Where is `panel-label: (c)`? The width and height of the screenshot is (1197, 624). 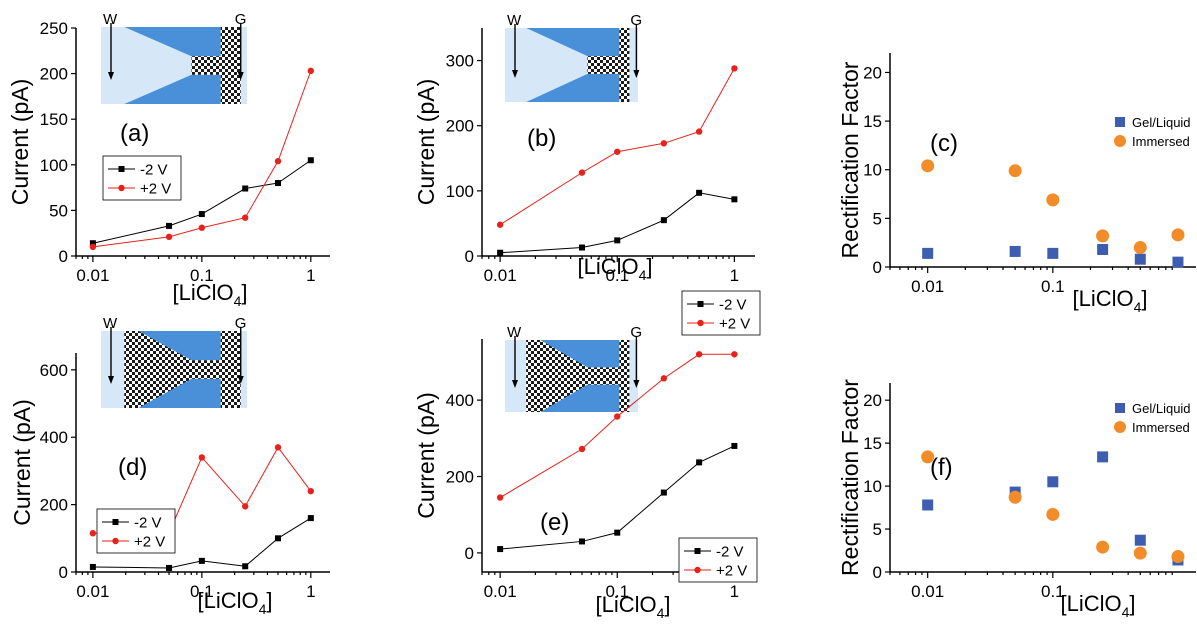
panel-label: (c) is located at coordinates (944, 143).